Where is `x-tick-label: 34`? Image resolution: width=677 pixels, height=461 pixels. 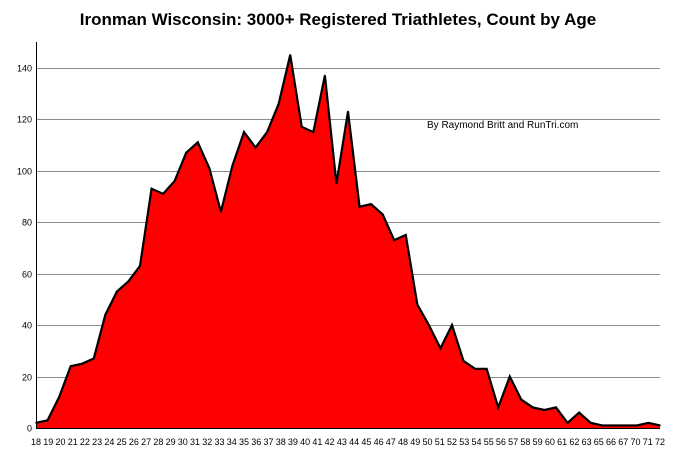
x-tick-label: 34 is located at coordinates (232, 442).